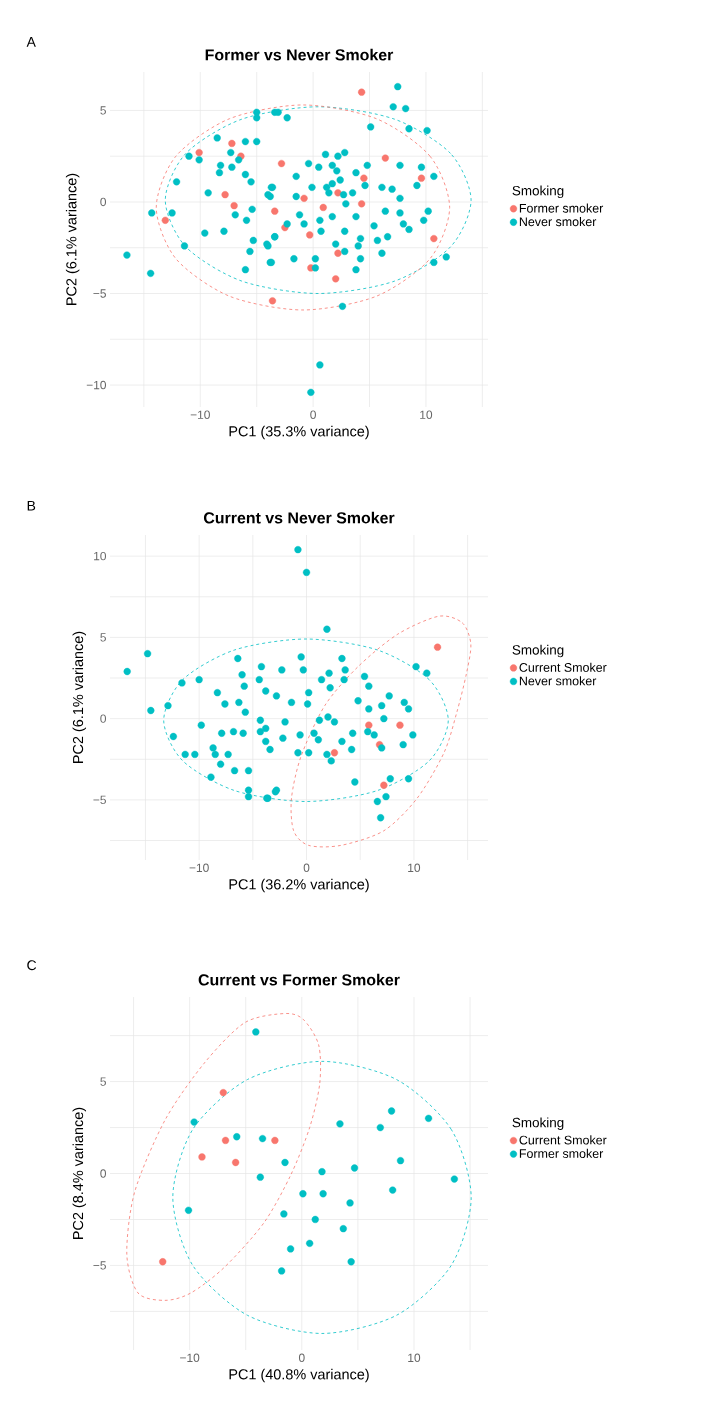 The width and height of the screenshot is (720, 1410). I want to click on y-tick-label: 10, so click(100, 556).